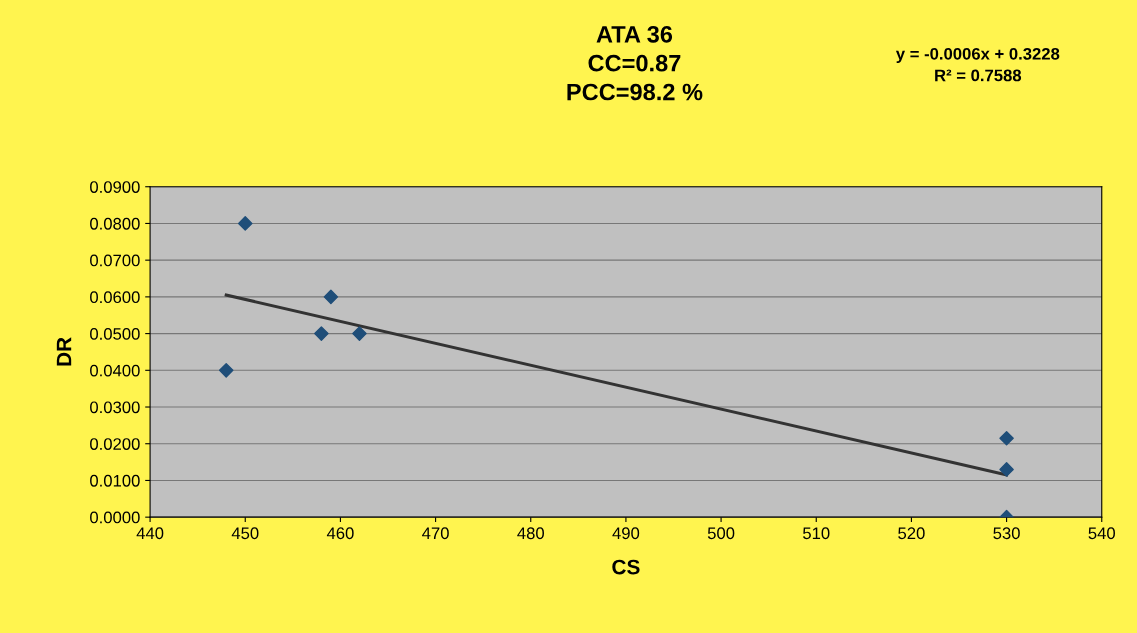 This screenshot has height=633, width=1137. I want to click on x-tick-label: 470, so click(435, 533).